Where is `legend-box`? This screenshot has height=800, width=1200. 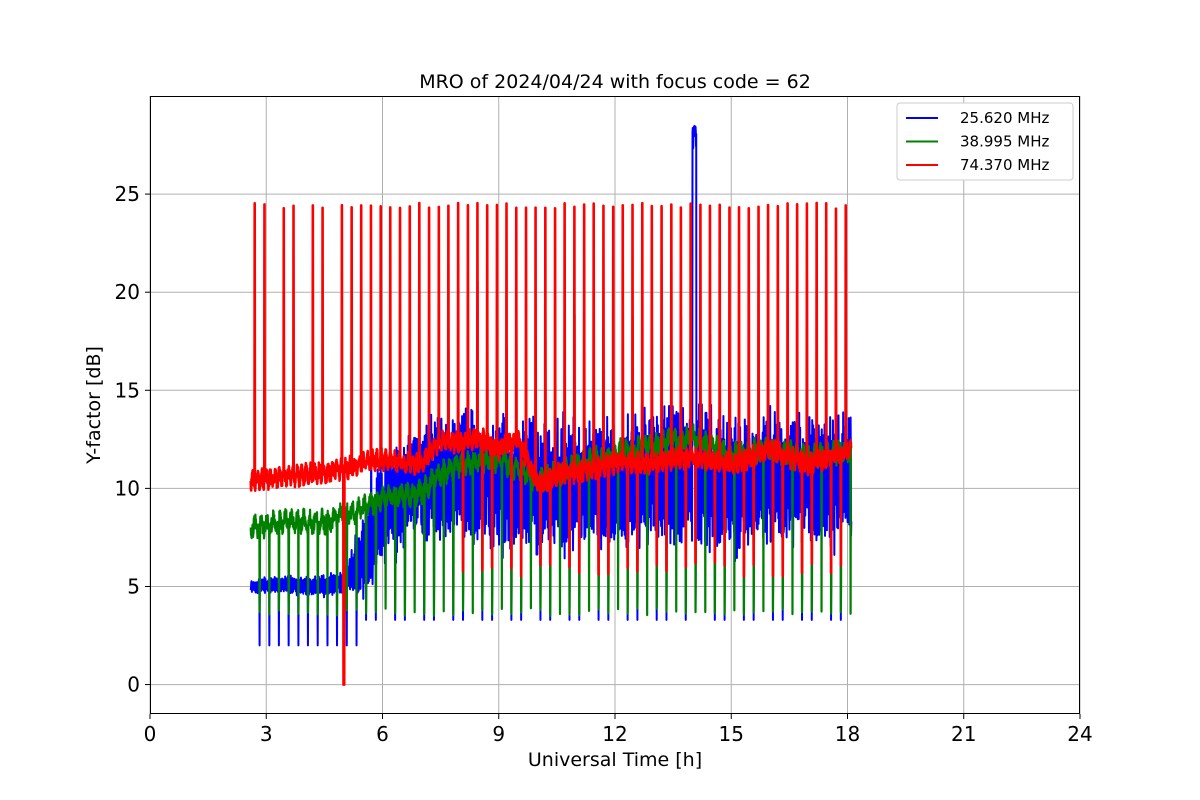 legend-box is located at coordinates (985, 141).